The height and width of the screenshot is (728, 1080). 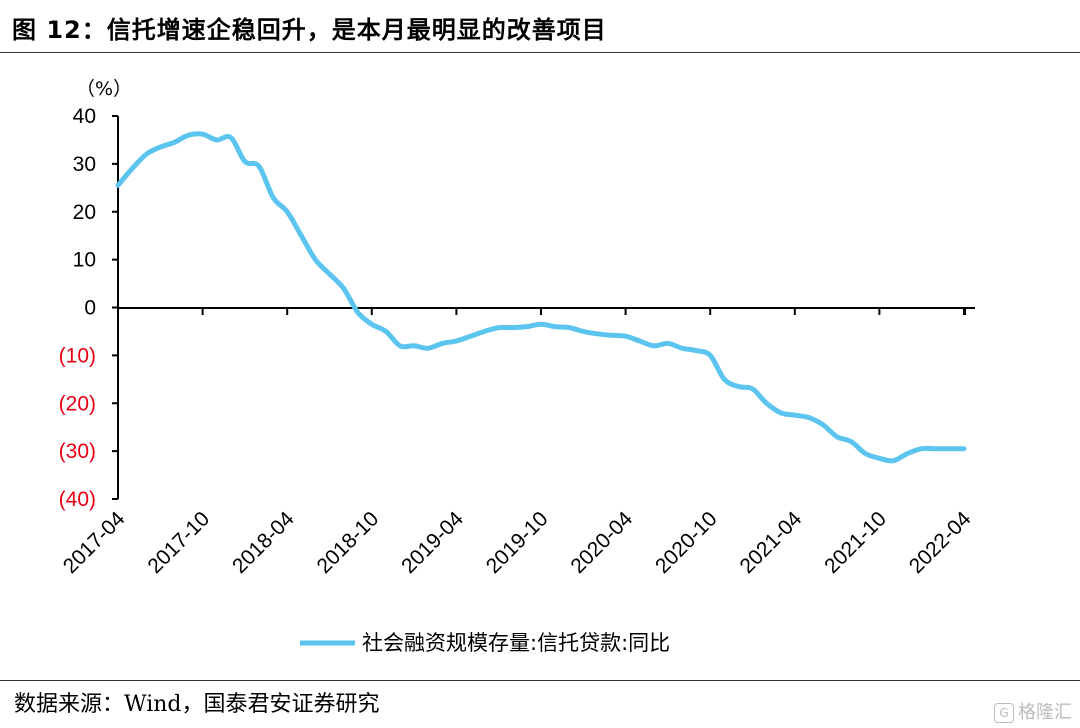 I want to click on y-axis: 40 30 20 10 0 (10) (20) (30) (40), so click(x=89, y=308).